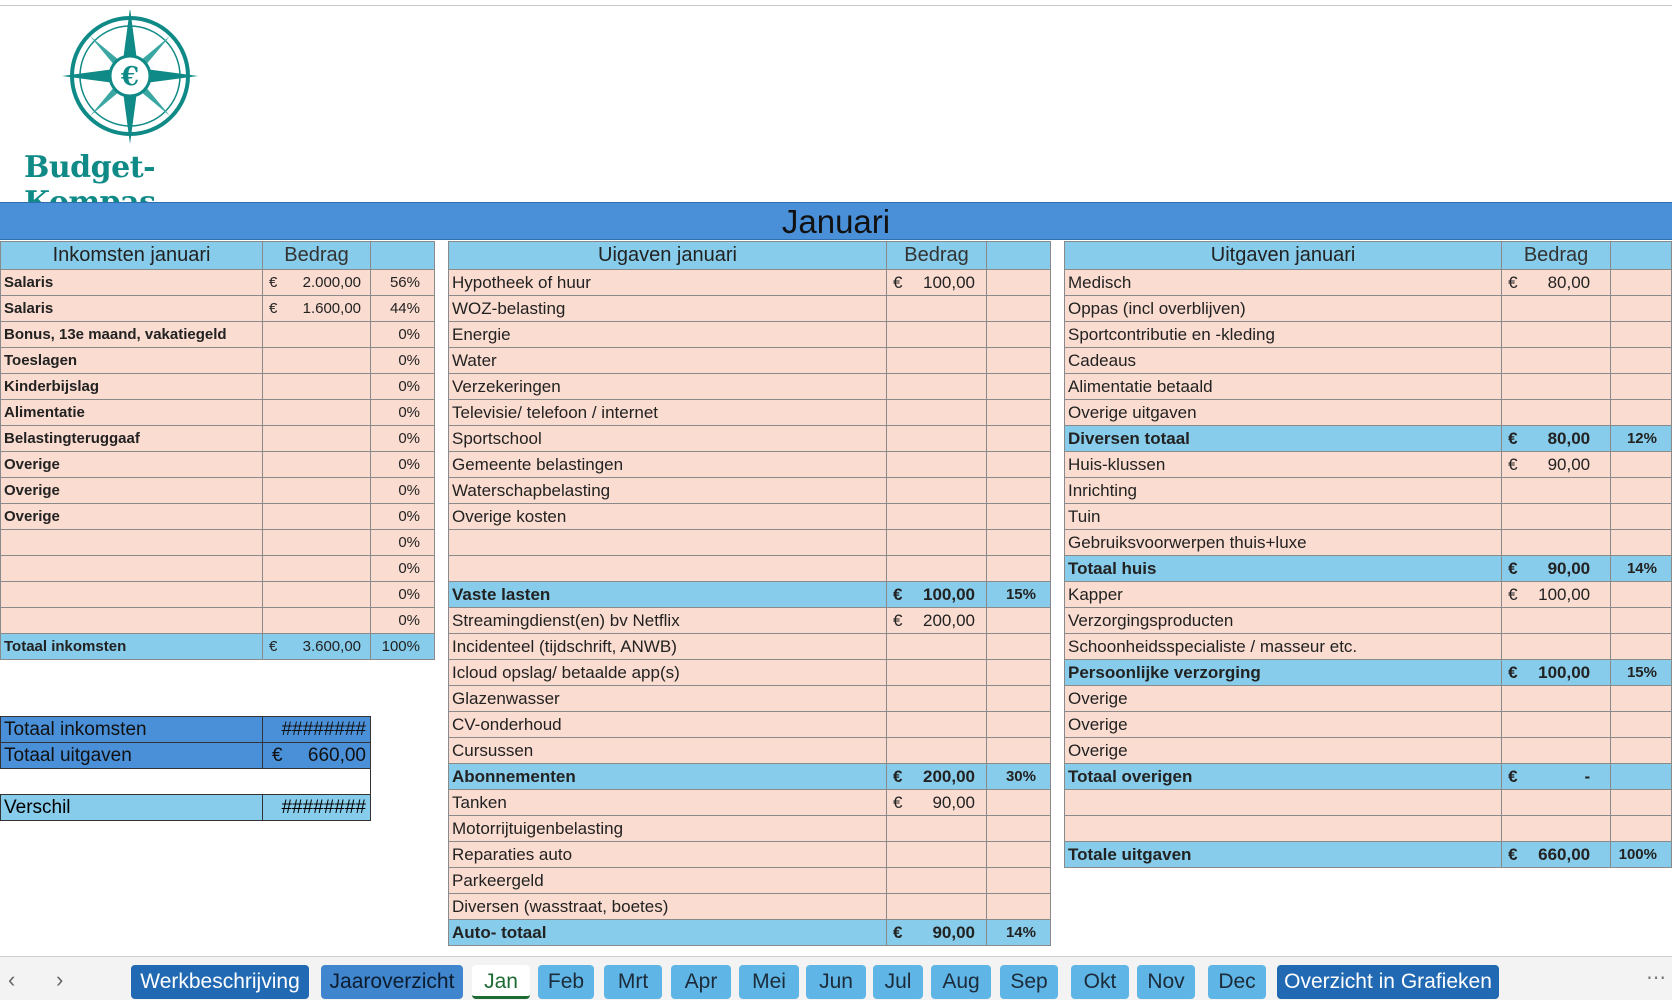  What do you see at coordinates (1283, 360) in the screenshot?
I see `row-label: Cadeaus` at bounding box center [1283, 360].